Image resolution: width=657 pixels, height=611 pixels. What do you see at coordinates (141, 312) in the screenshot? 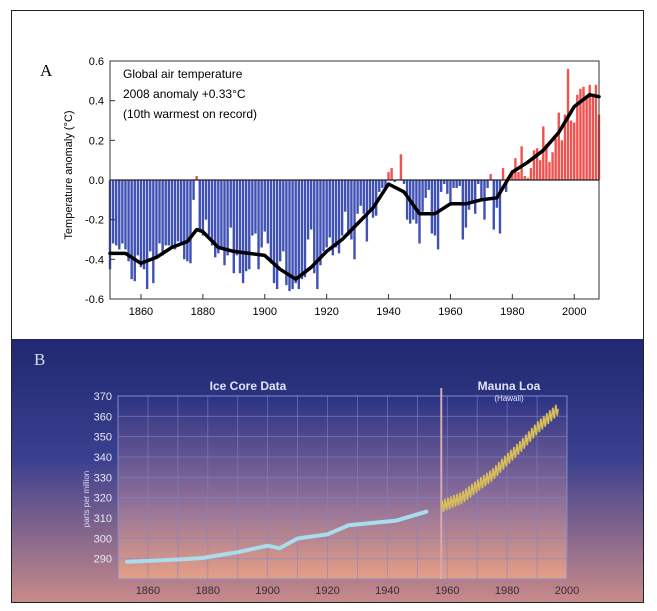
I see `x-tick-label: 1860` at bounding box center [141, 312].